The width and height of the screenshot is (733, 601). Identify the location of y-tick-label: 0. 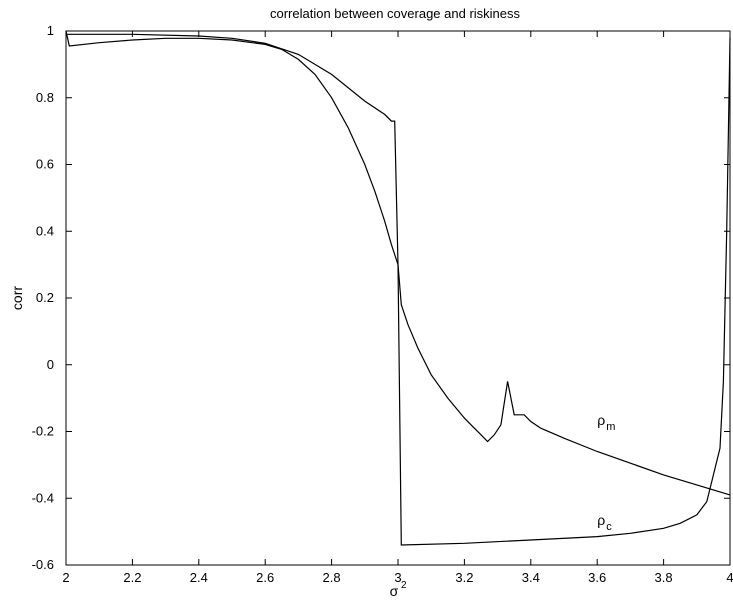
(50, 364).